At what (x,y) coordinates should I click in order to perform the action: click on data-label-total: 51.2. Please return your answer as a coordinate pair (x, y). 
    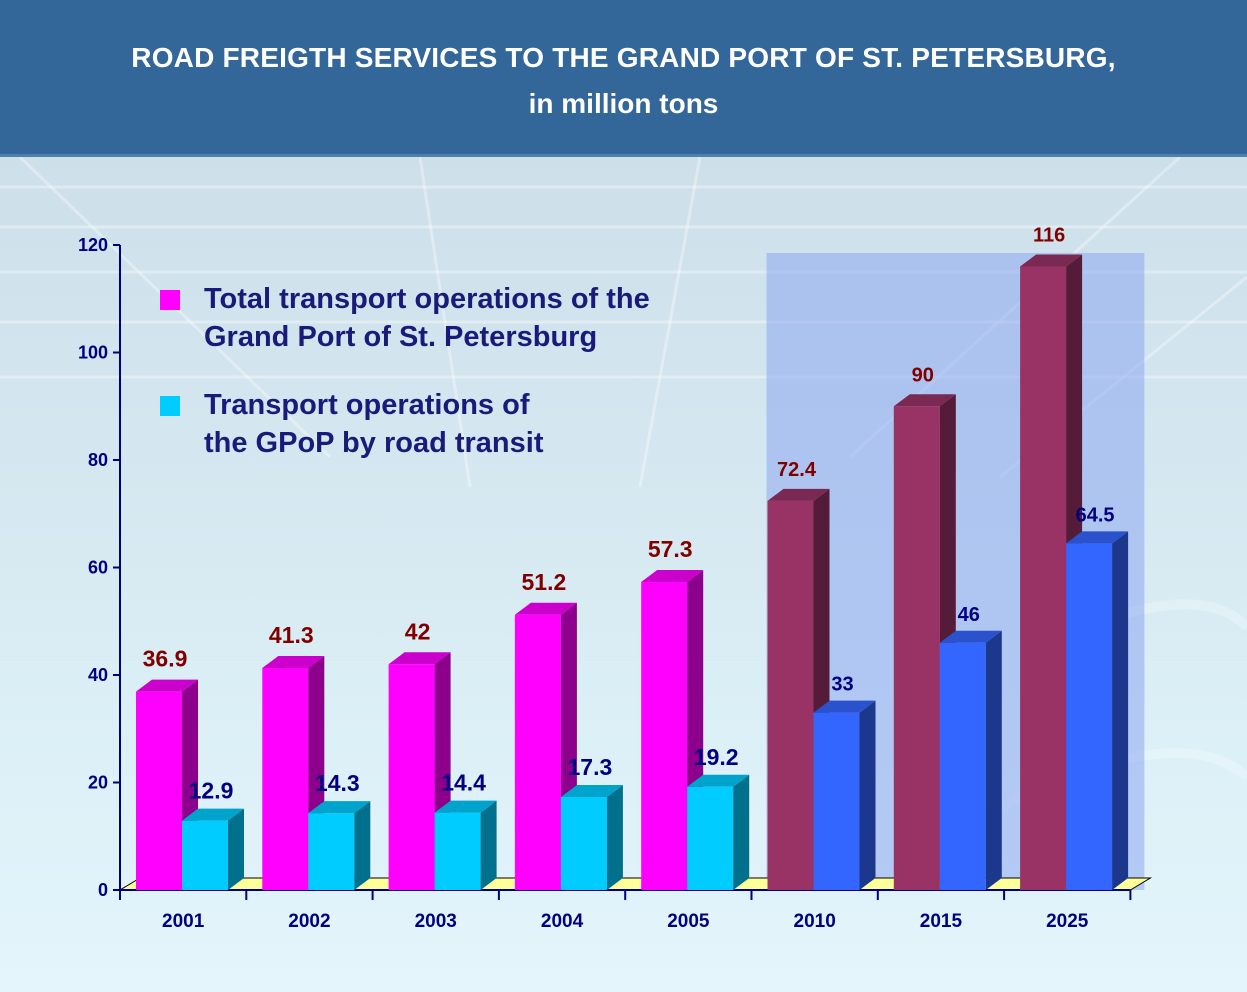
    Looking at the image, I should click on (544, 582).